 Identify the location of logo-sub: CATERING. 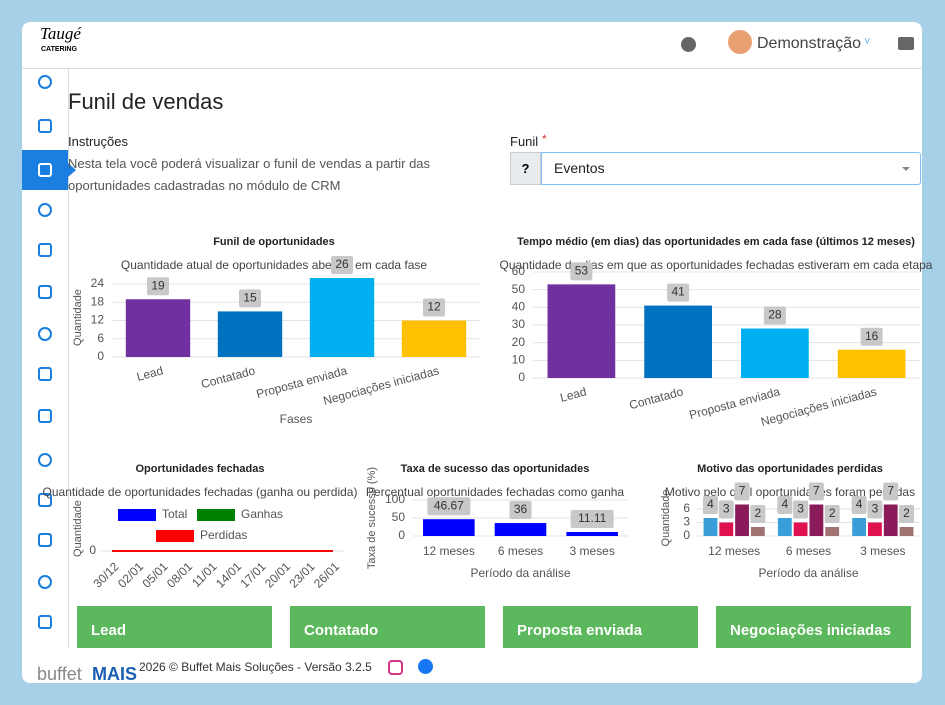
(59, 49).